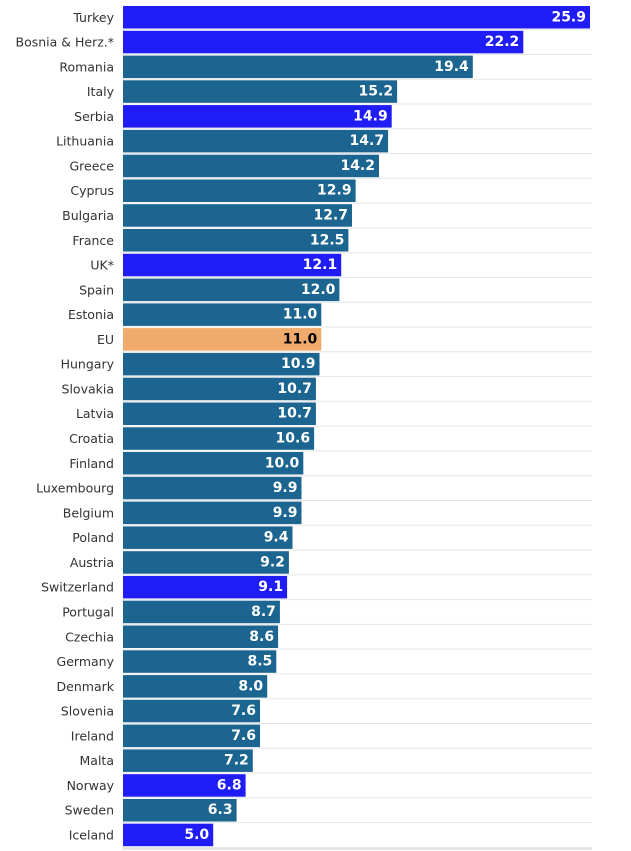 This screenshot has width=631, height=851. I want to click on category-label: Greece, so click(92, 165).